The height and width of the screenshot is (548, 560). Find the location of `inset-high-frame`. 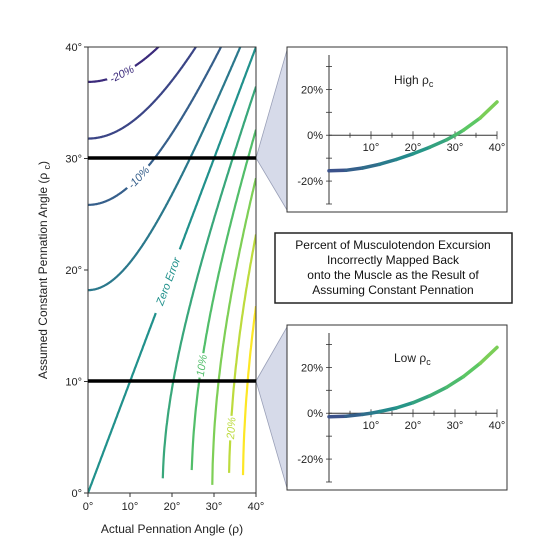

inset-high-frame is located at coordinates (397, 129).